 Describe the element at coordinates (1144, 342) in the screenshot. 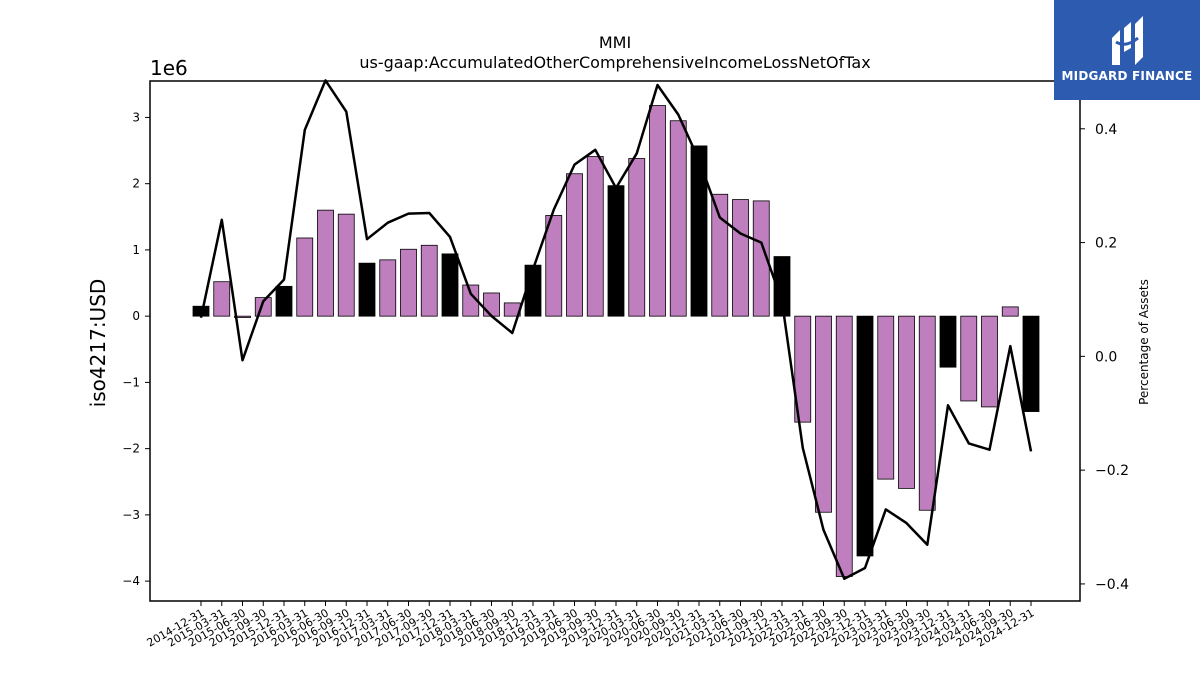

I see `y2-axis-label: Percentage of Assets` at that location.